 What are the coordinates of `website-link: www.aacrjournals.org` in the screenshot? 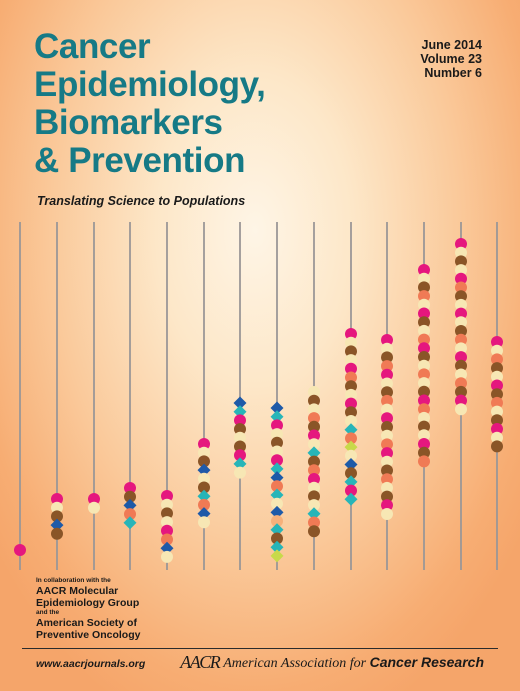 It's located at (91, 664).